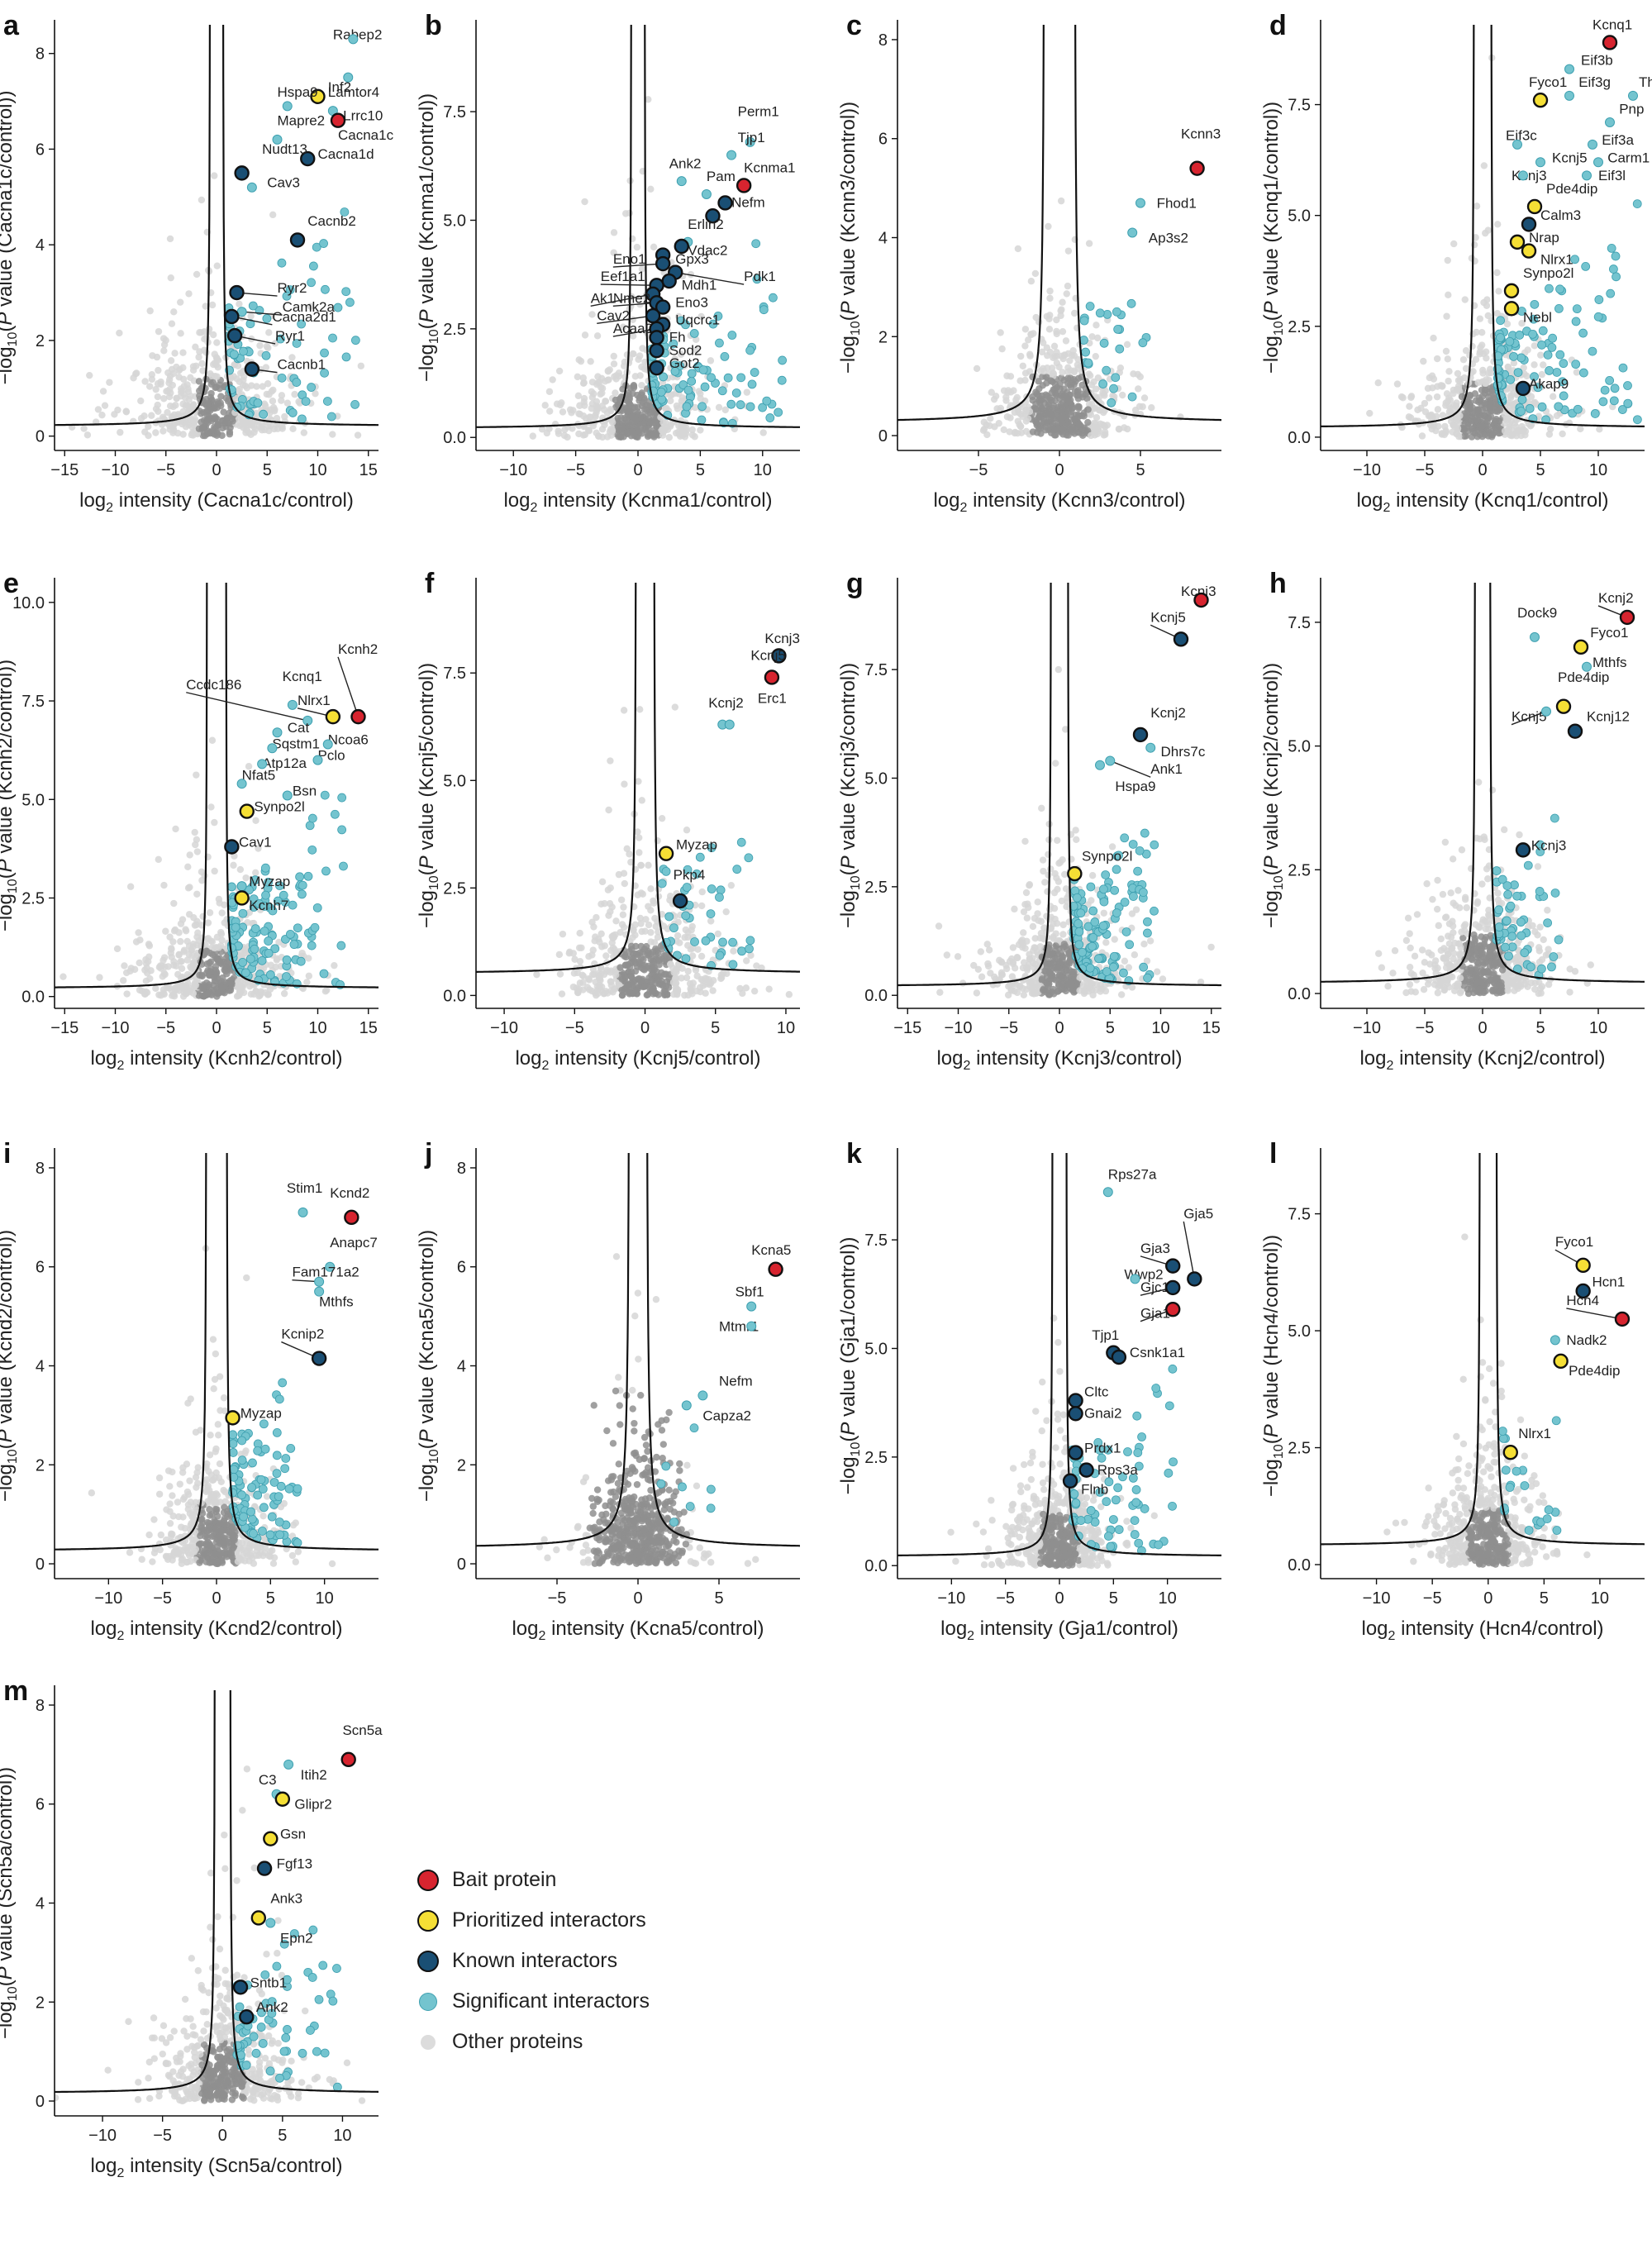 The image size is (1652, 2244). What do you see at coordinates (1534, 240) in the screenshot?
I see `point-nrap: Nrap` at bounding box center [1534, 240].